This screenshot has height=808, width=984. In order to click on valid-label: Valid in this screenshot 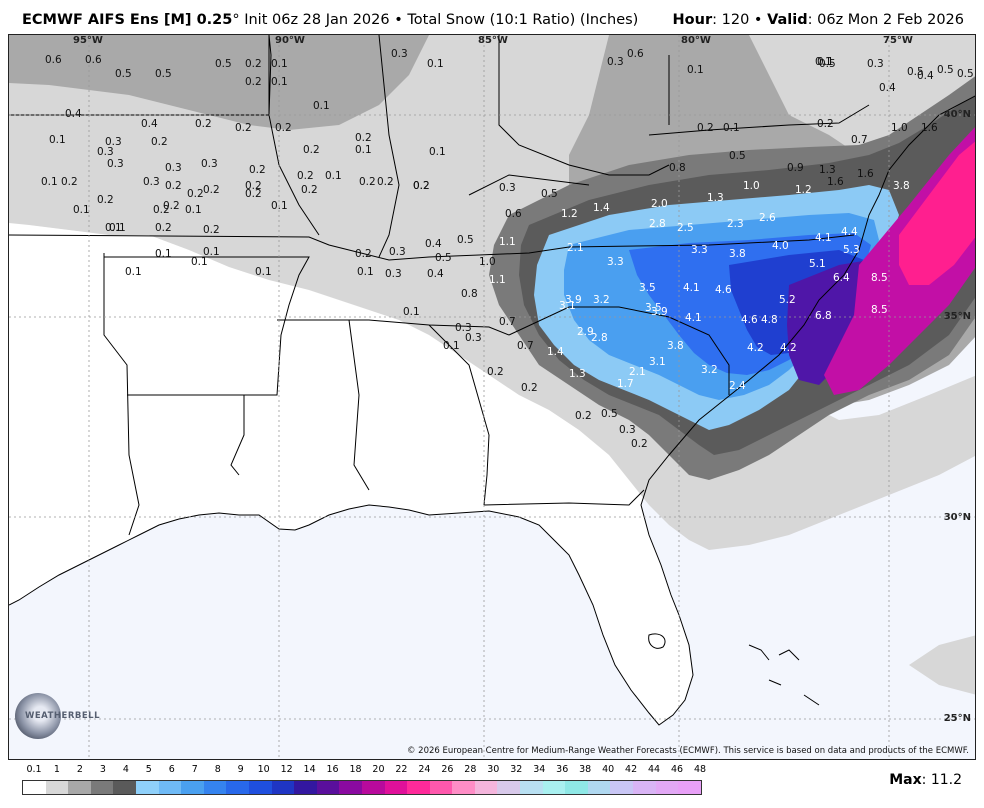, I will do `click(787, 20)`.